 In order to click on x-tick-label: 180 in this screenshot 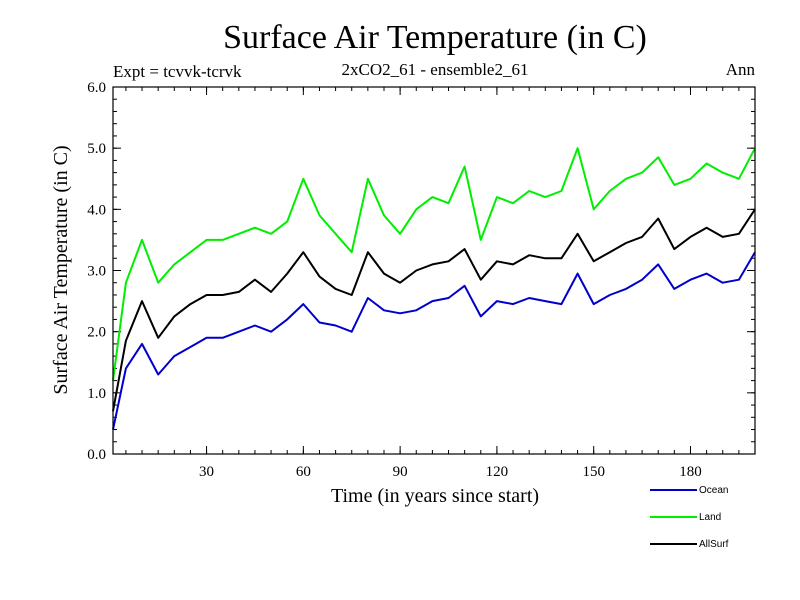, I will do `click(690, 472)`.